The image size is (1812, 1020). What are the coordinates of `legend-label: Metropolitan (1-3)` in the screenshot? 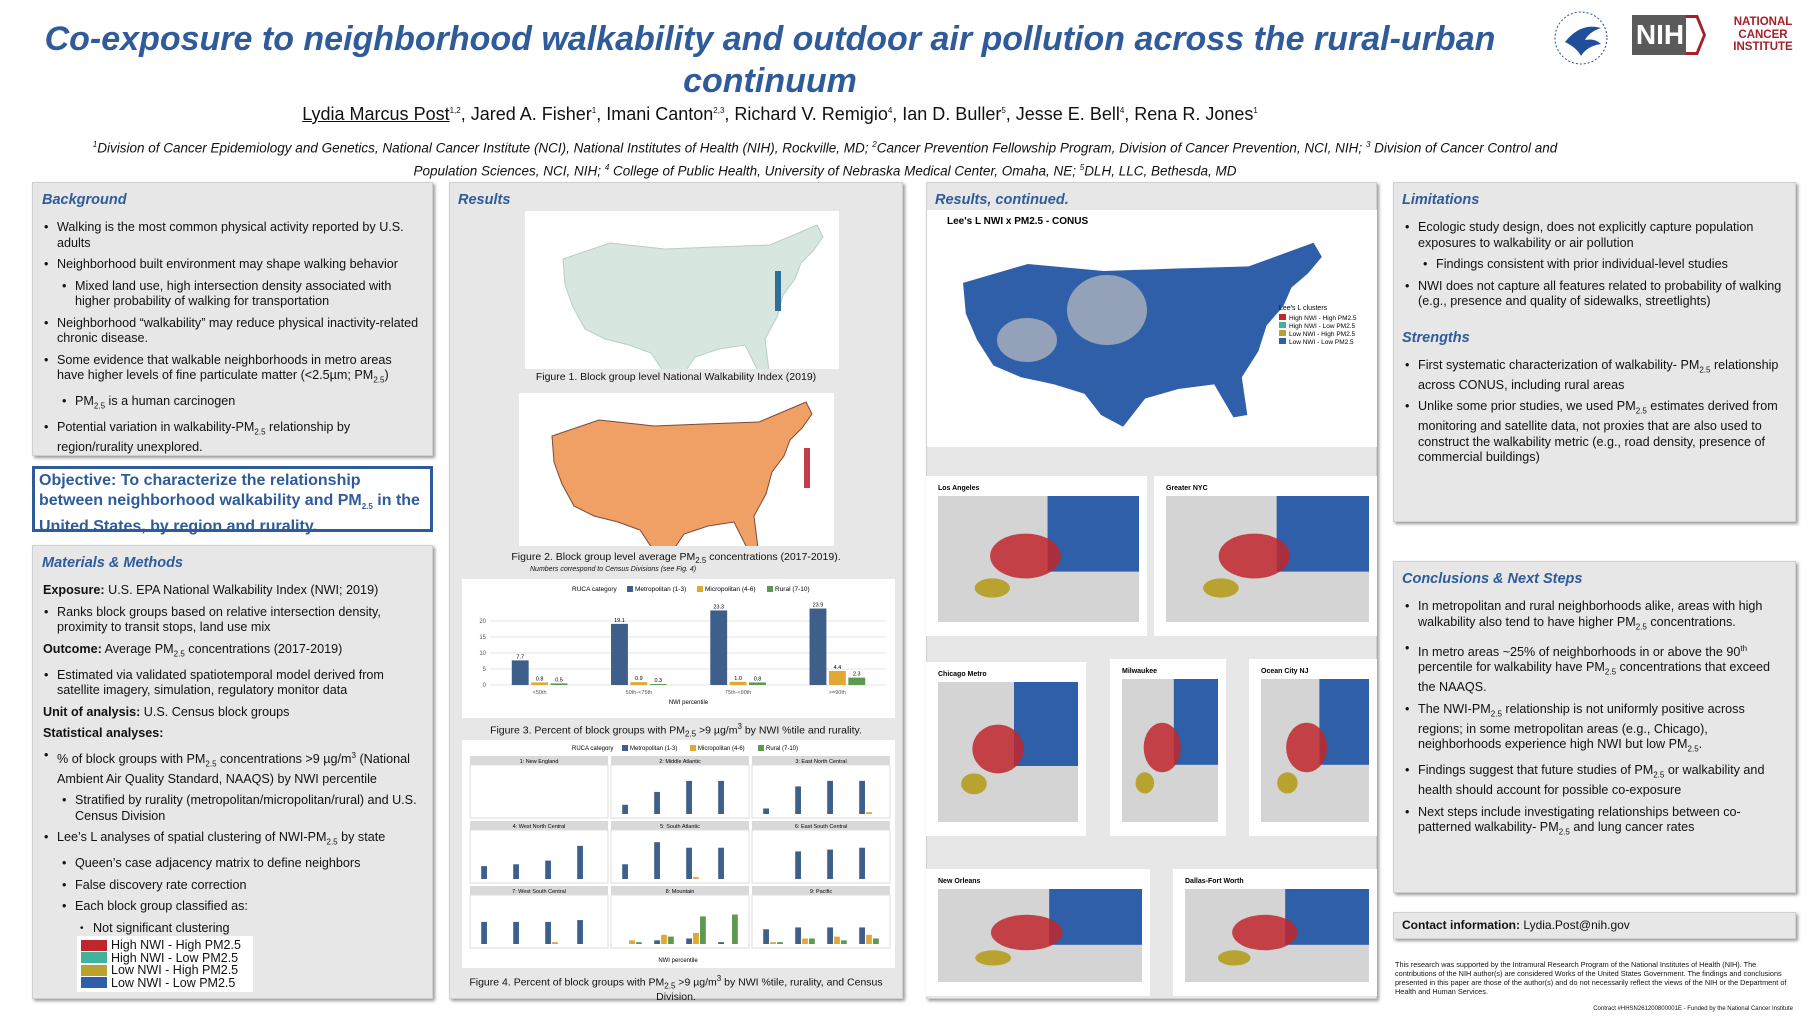 It's located at (660, 589).